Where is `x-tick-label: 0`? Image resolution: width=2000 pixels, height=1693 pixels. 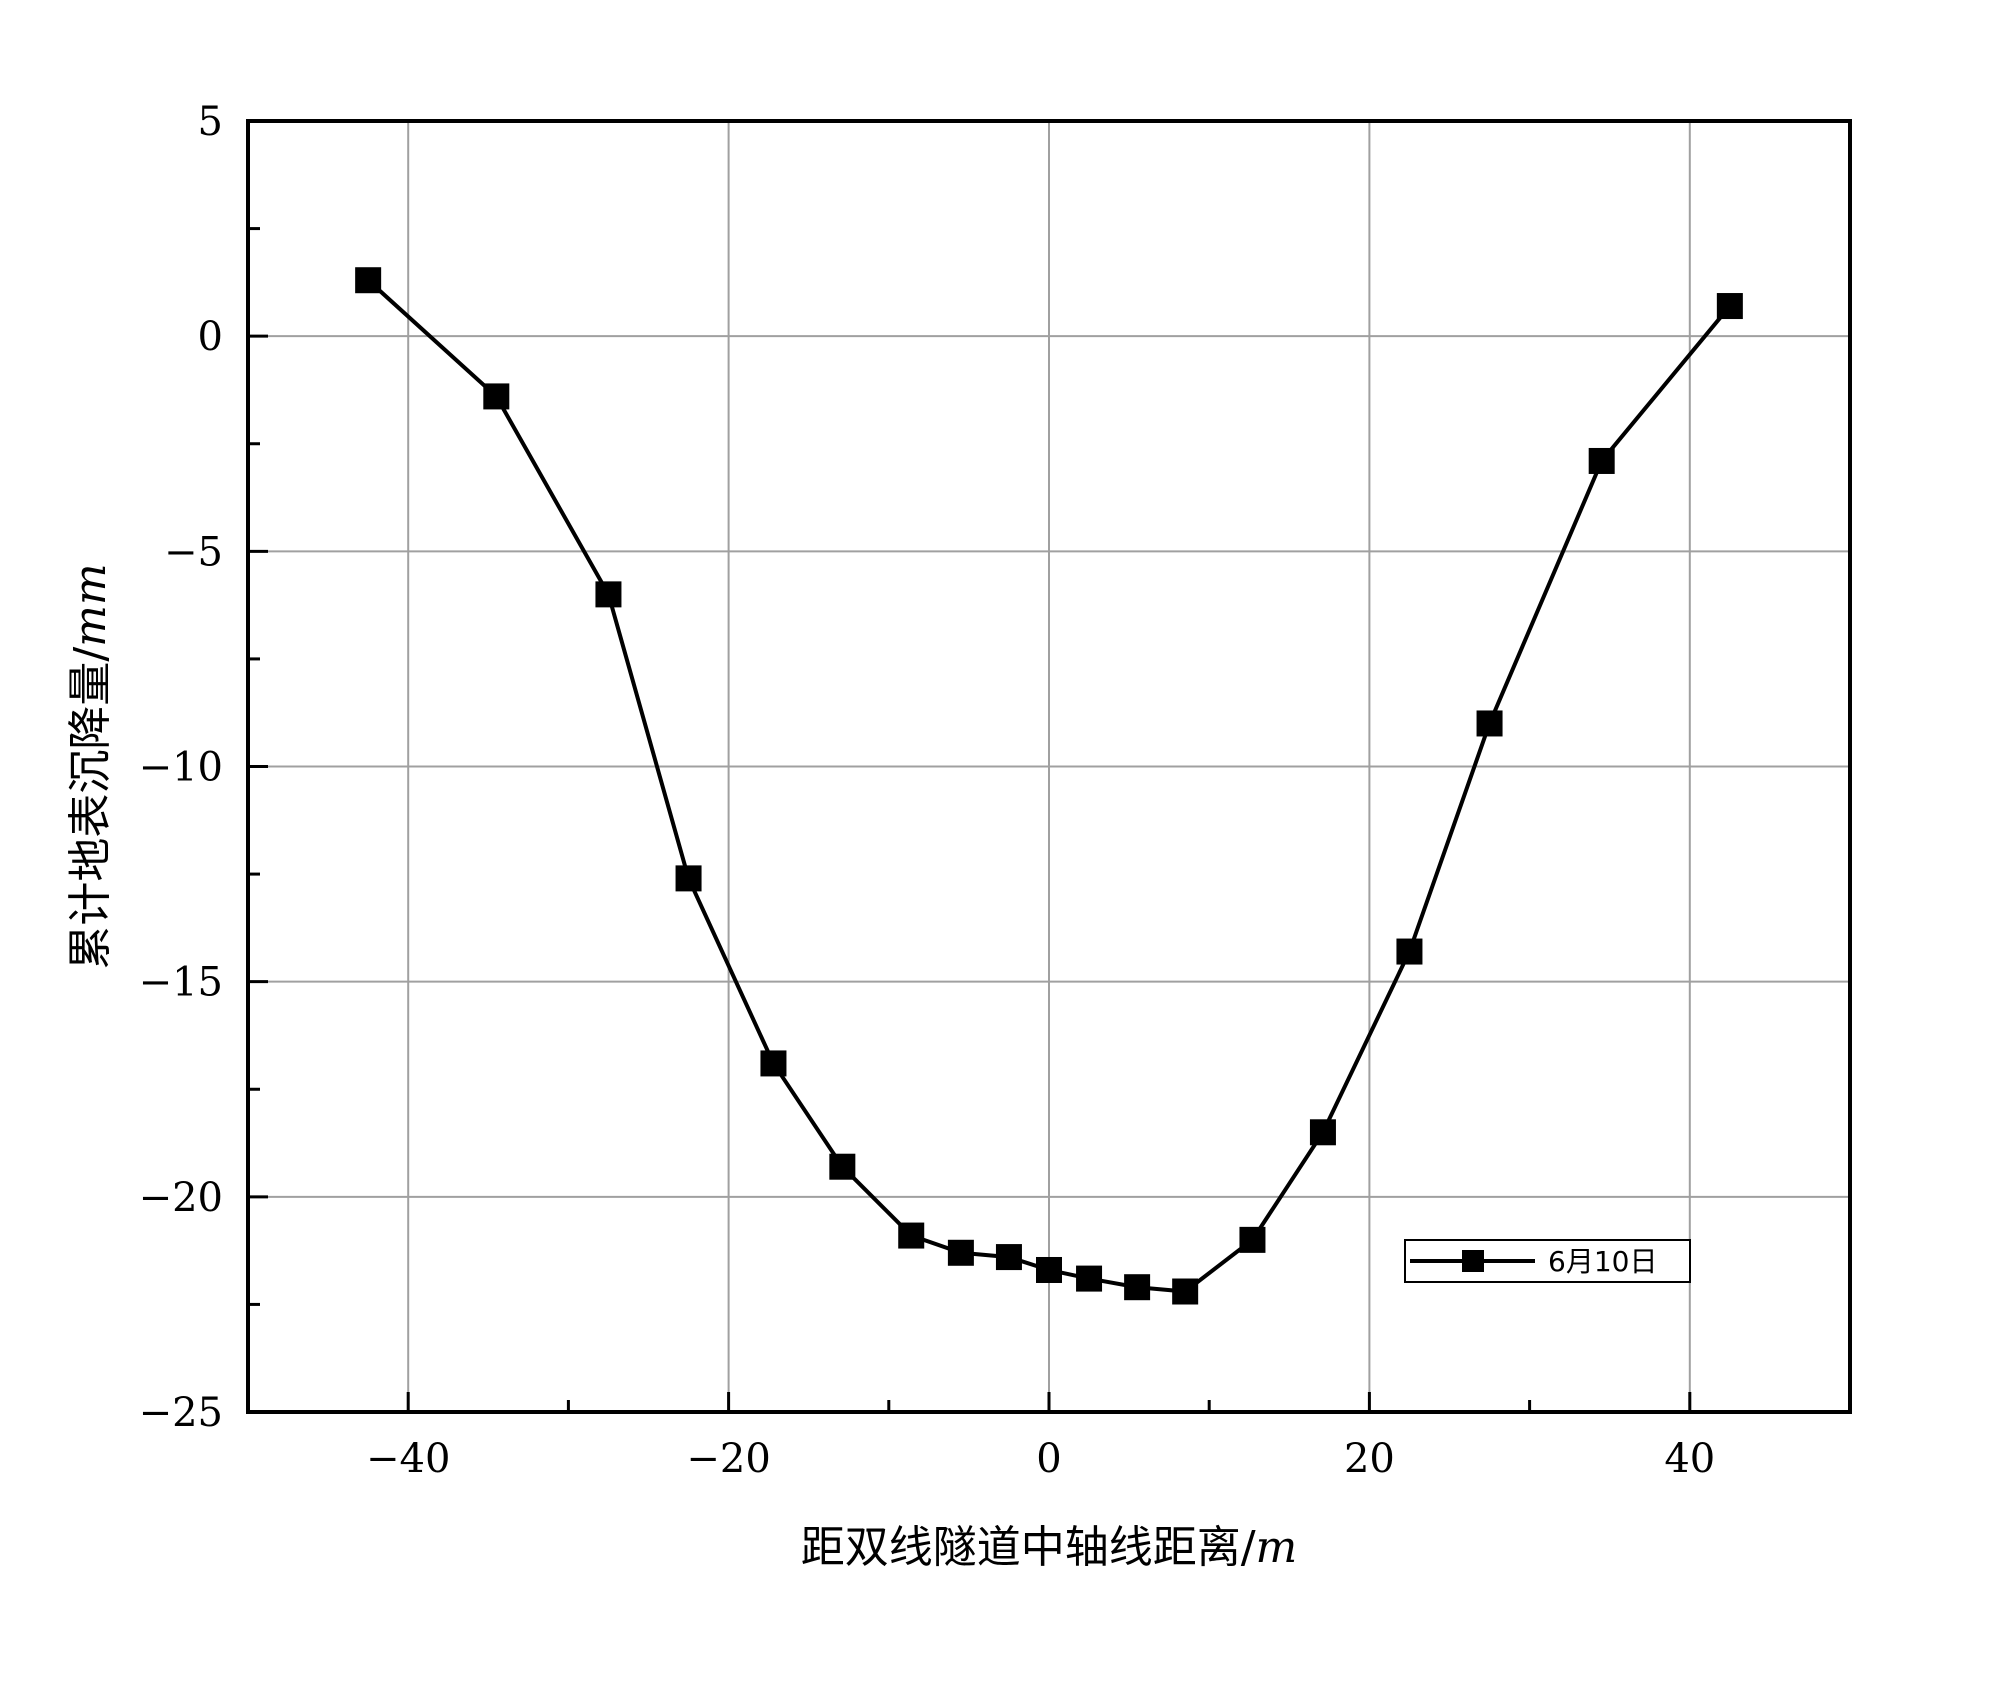 x-tick-label: 0 is located at coordinates (1048, 1459).